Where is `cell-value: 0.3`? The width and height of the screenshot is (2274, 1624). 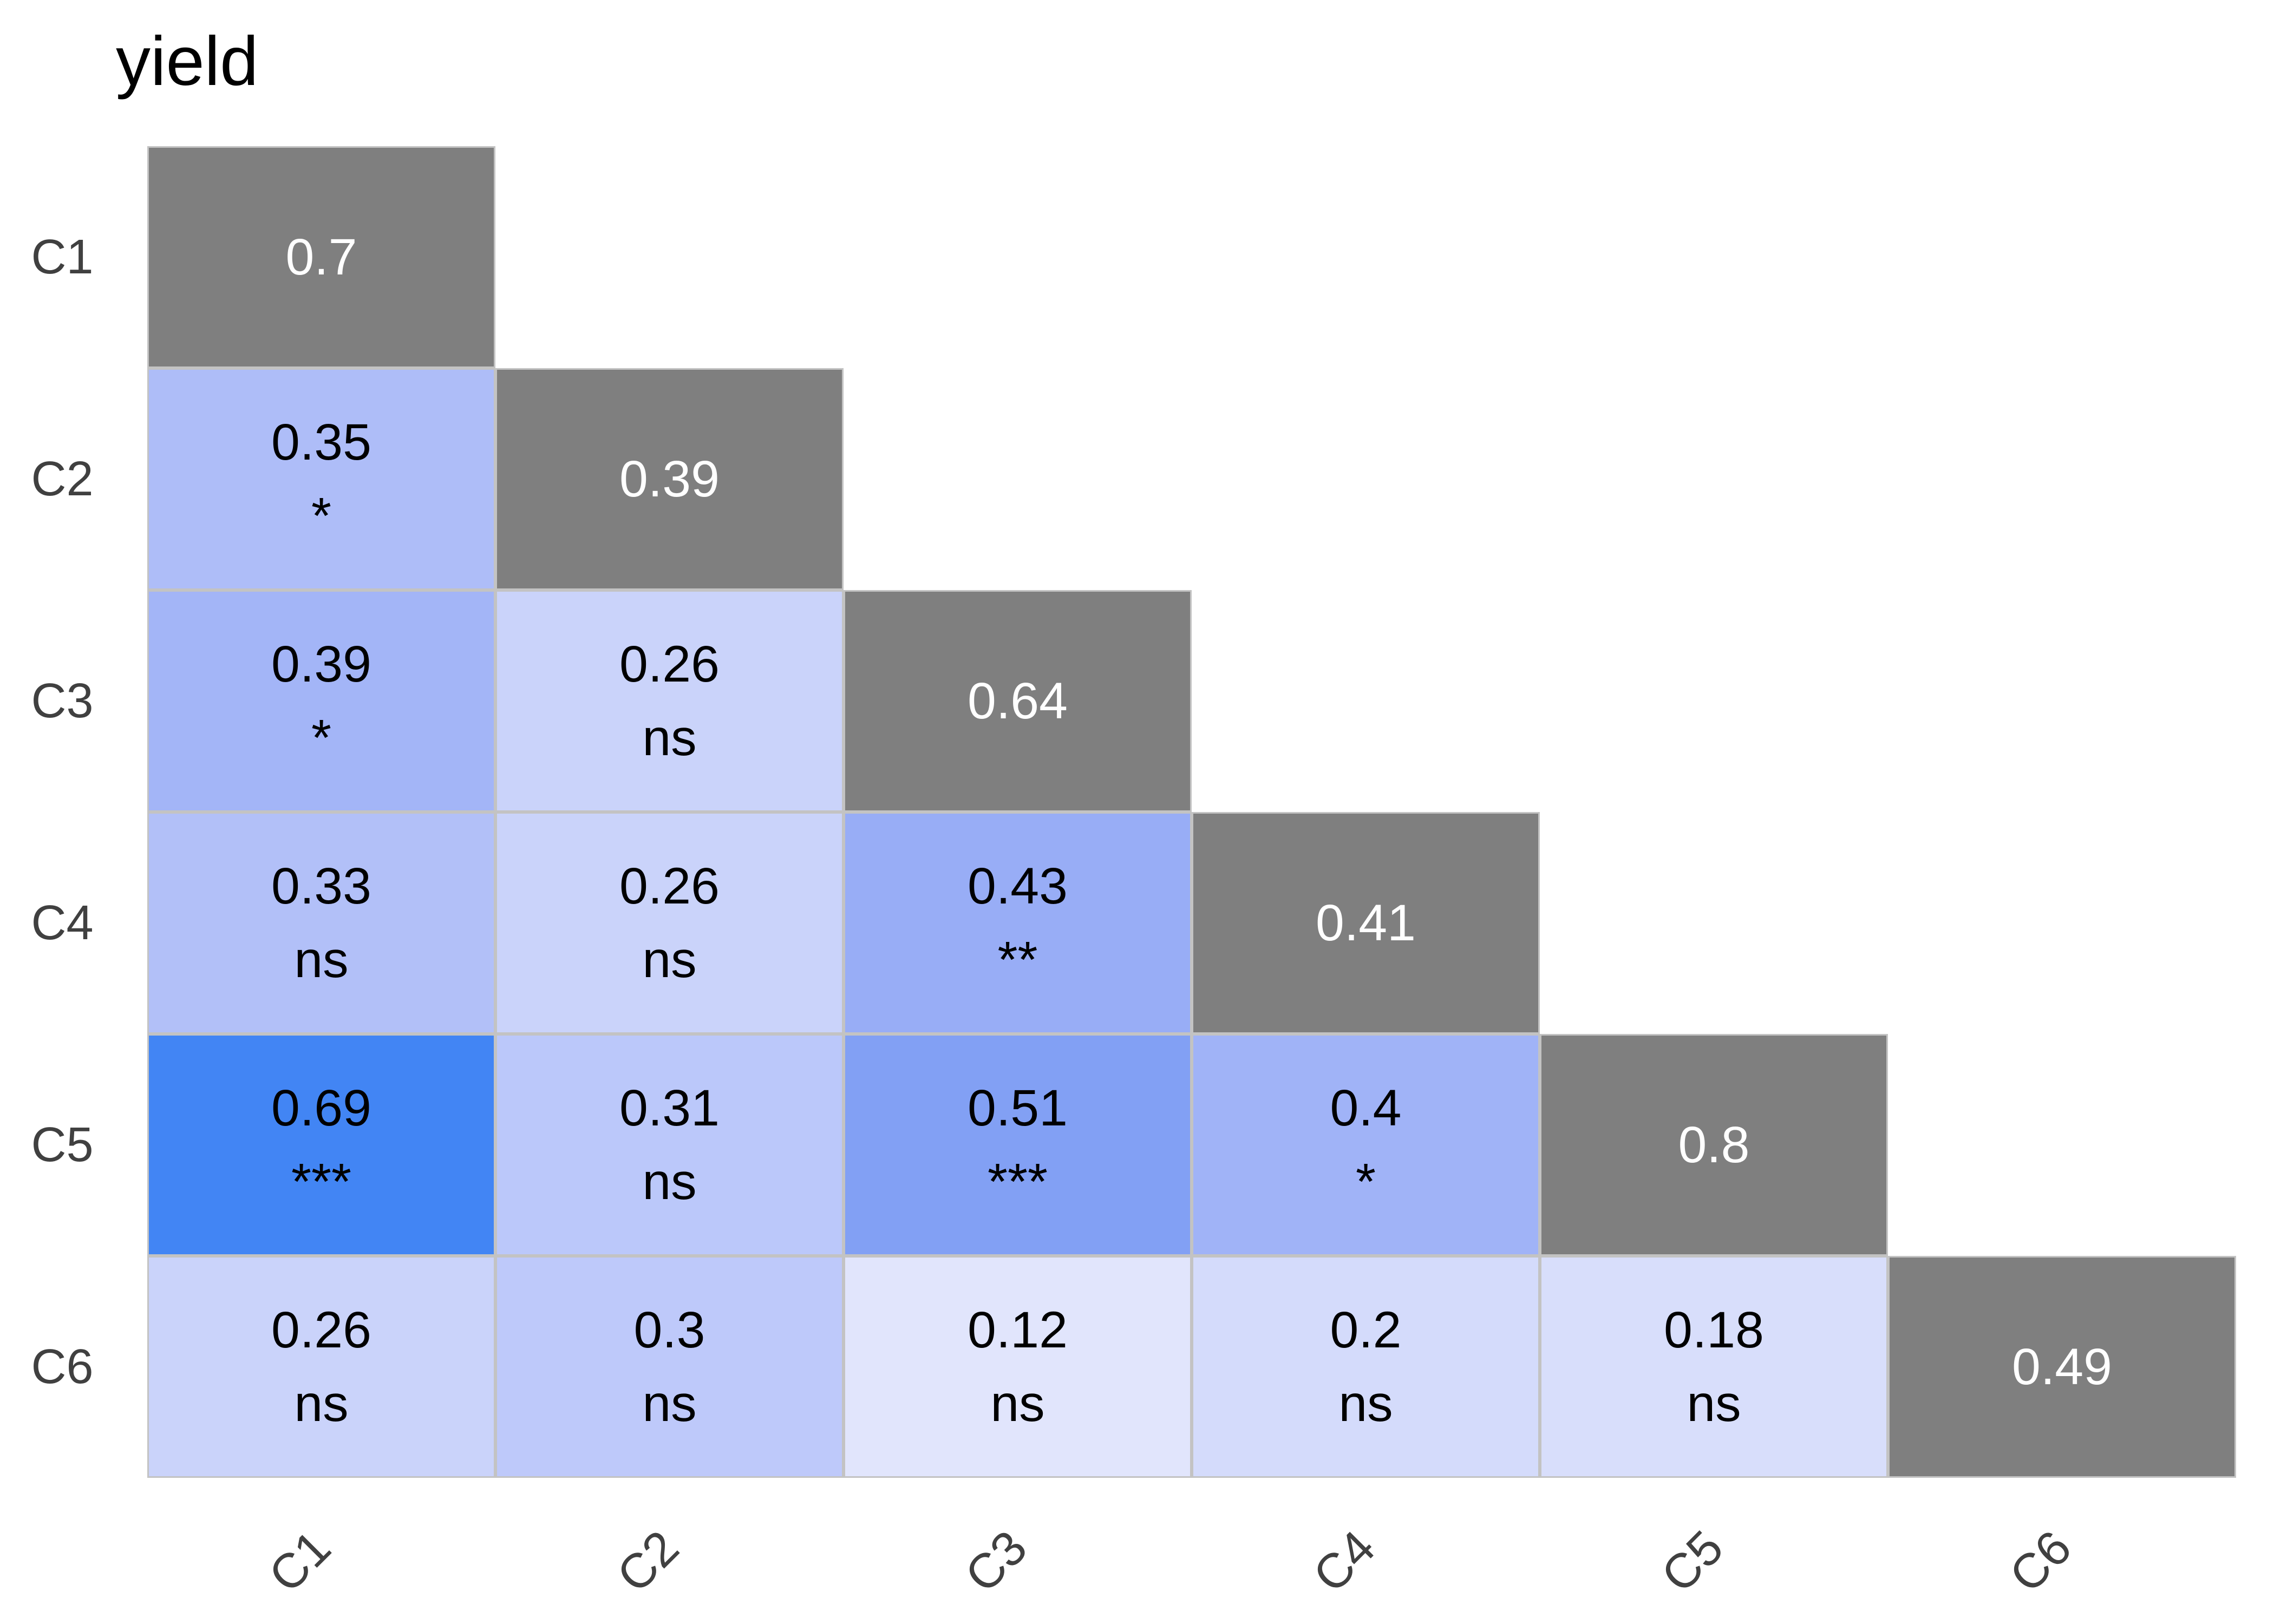 cell-value: 0.3 is located at coordinates (669, 1330).